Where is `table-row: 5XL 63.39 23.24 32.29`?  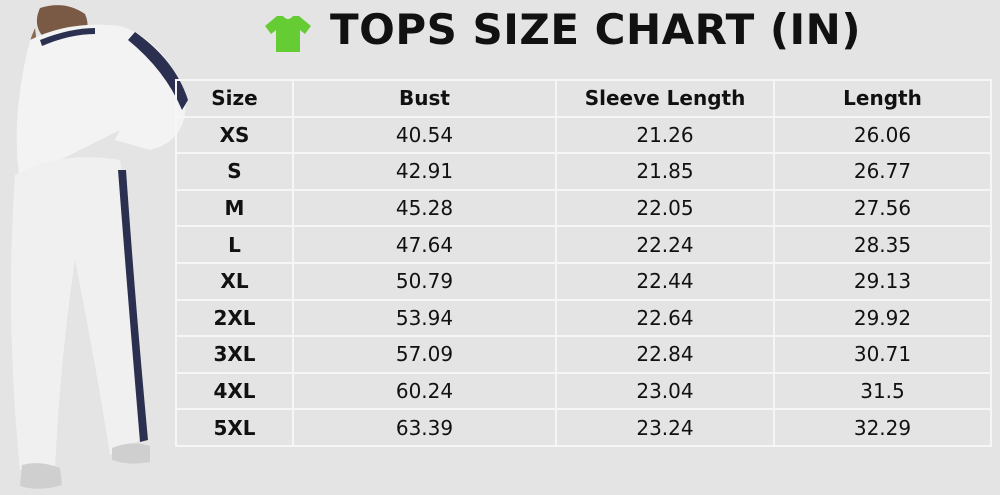
table-row: 5XL 63.39 23.24 32.29 is located at coordinates (583, 427).